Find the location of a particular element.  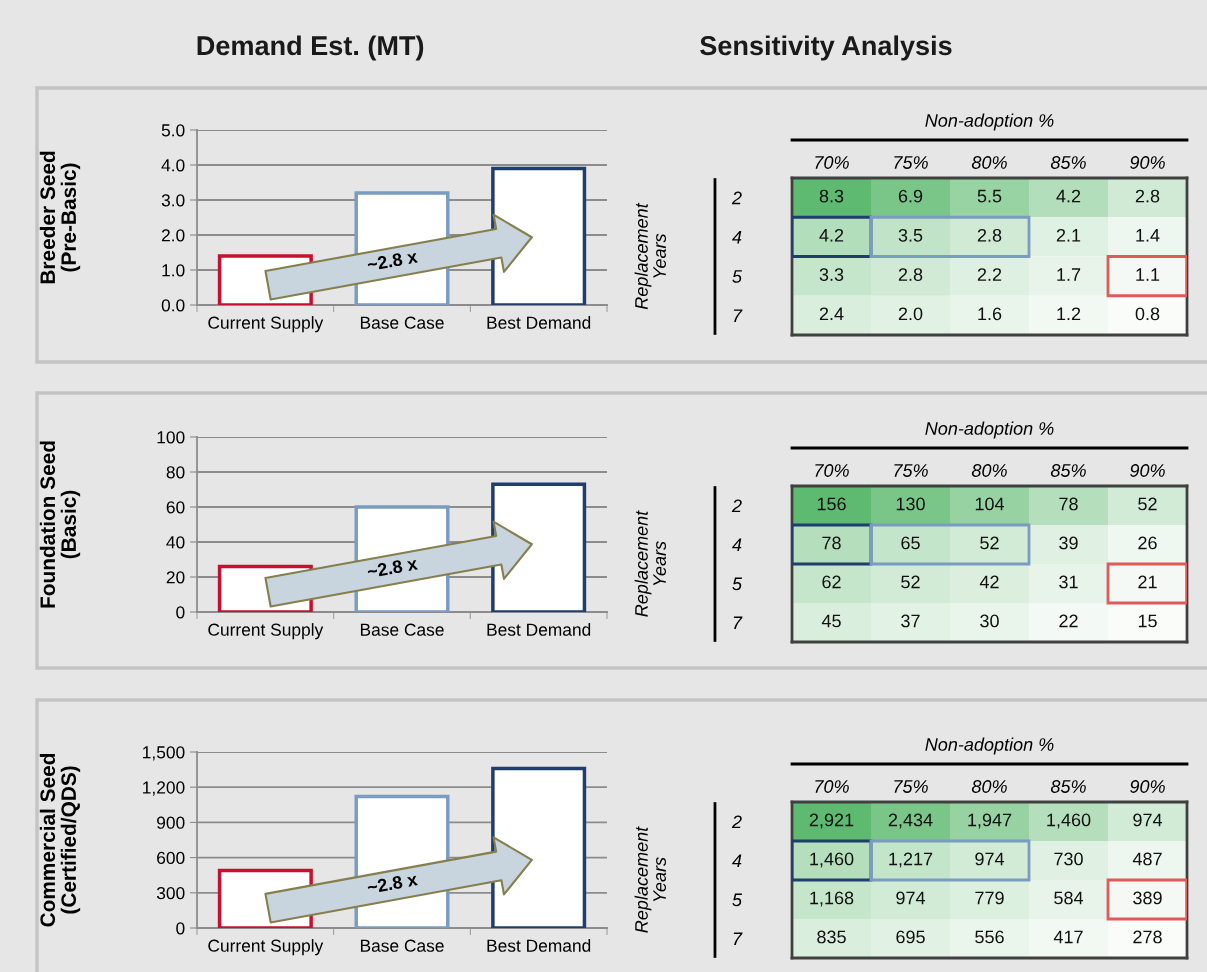

y-tick-label: 1,500 is located at coordinates (164, 753).